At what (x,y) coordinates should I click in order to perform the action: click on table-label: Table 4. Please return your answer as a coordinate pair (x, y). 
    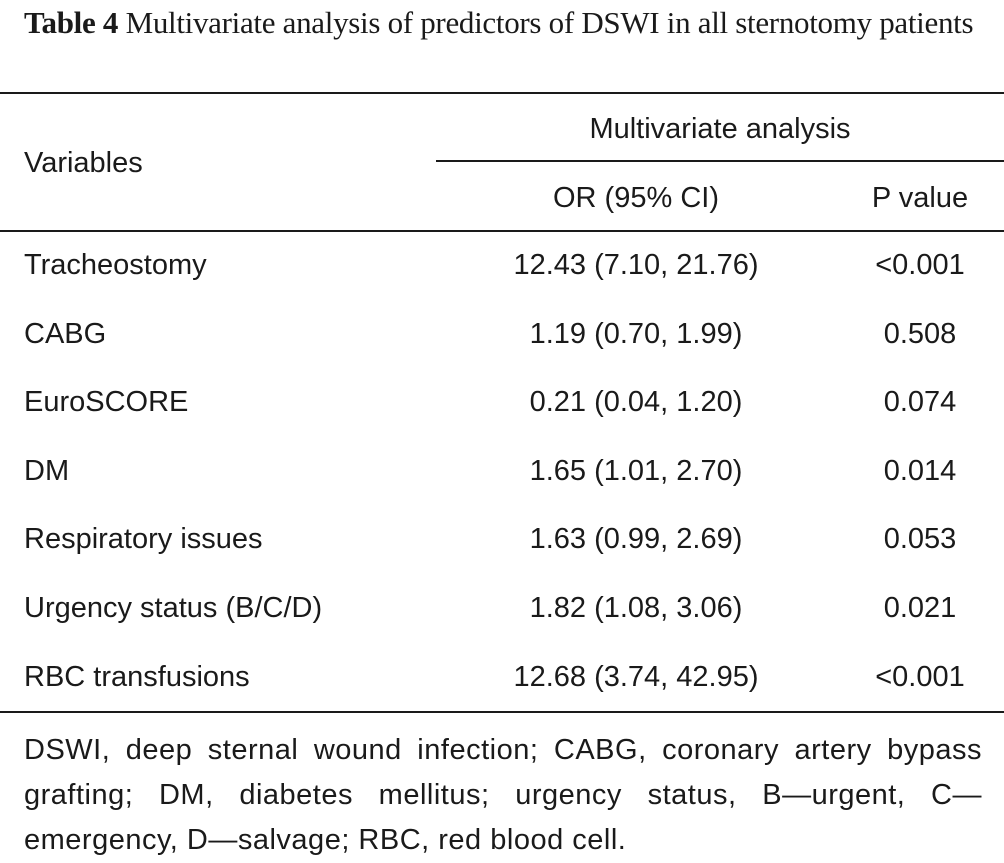
    Looking at the image, I should click on (71, 22).